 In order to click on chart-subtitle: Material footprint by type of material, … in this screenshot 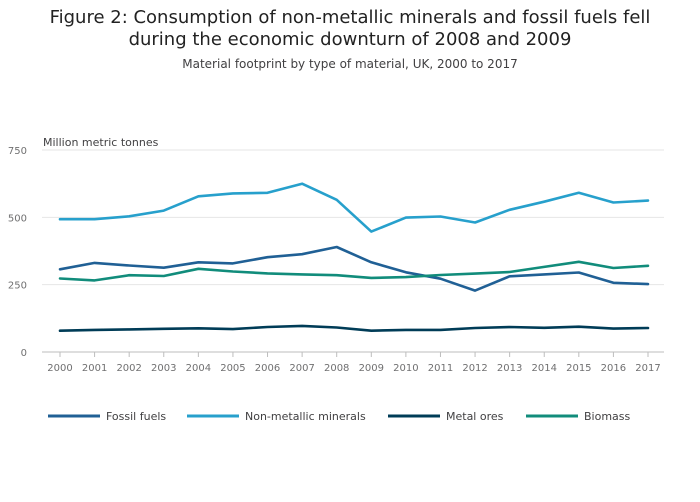, I will do `click(350, 64)`.